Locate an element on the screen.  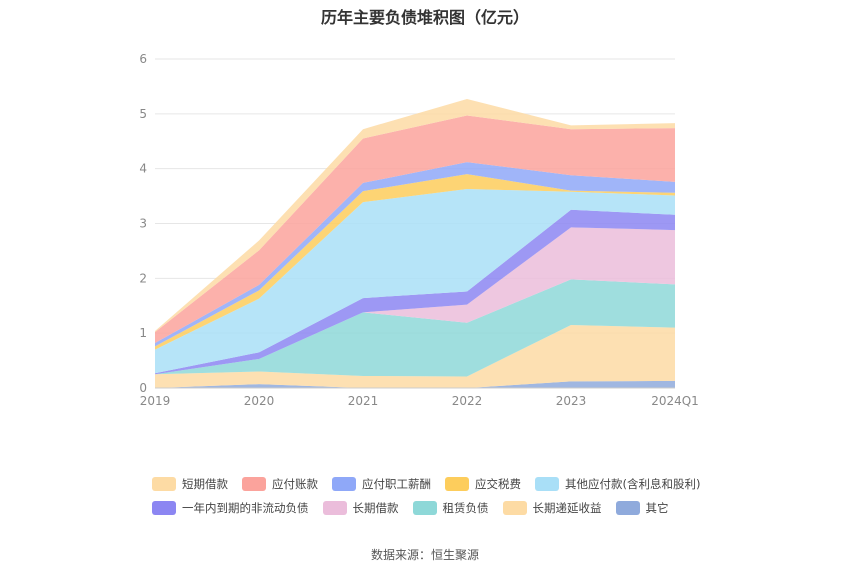
y-tick-label: 2 is located at coordinates (143, 278).